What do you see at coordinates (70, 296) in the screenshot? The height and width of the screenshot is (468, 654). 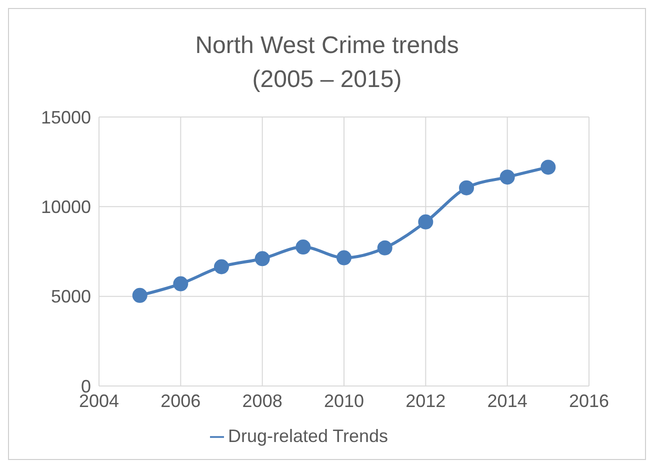 I see `y-tick-label: 5000` at bounding box center [70, 296].